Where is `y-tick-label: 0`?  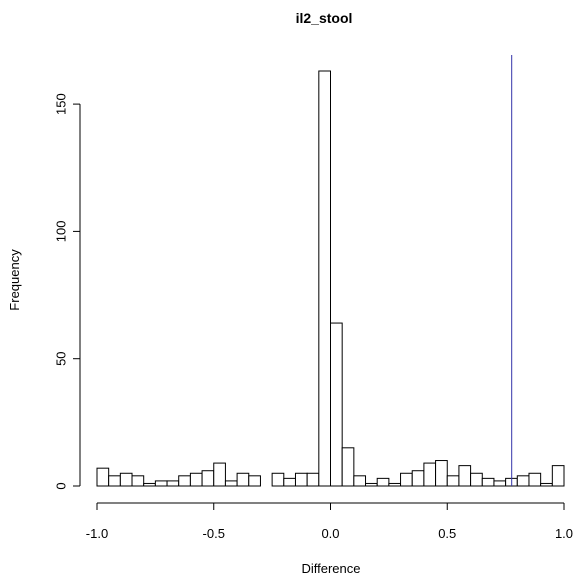 y-tick-label: 0 is located at coordinates (60, 485).